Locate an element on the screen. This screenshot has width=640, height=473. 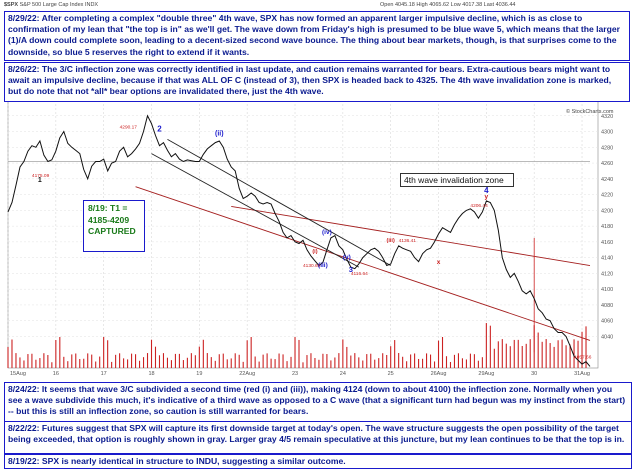
wave-label: y is located at coordinates (487, 197).